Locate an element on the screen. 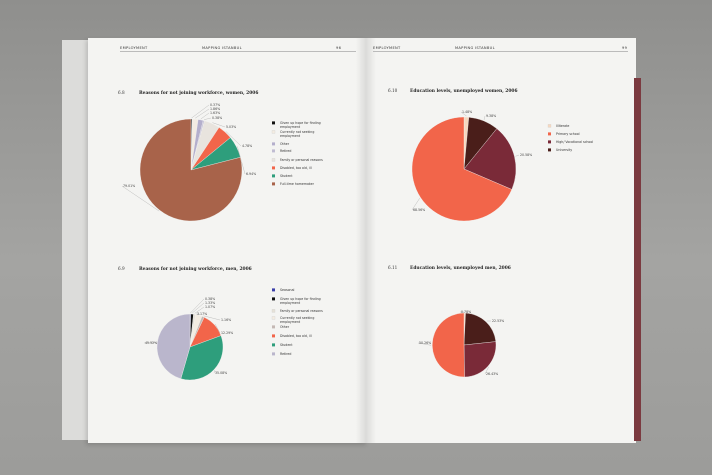  left-header-title: MAPPING ISTANBUL is located at coordinates (222, 48).